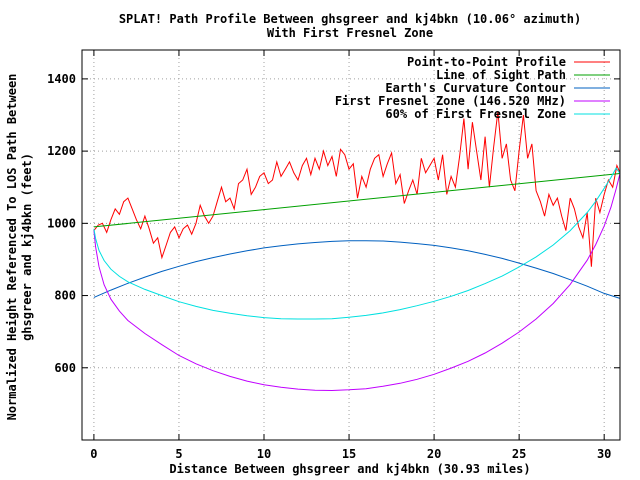  Describe the element at coordinates (264, 454) in the screenshot. I see `x-tick-label: 10` at that location.